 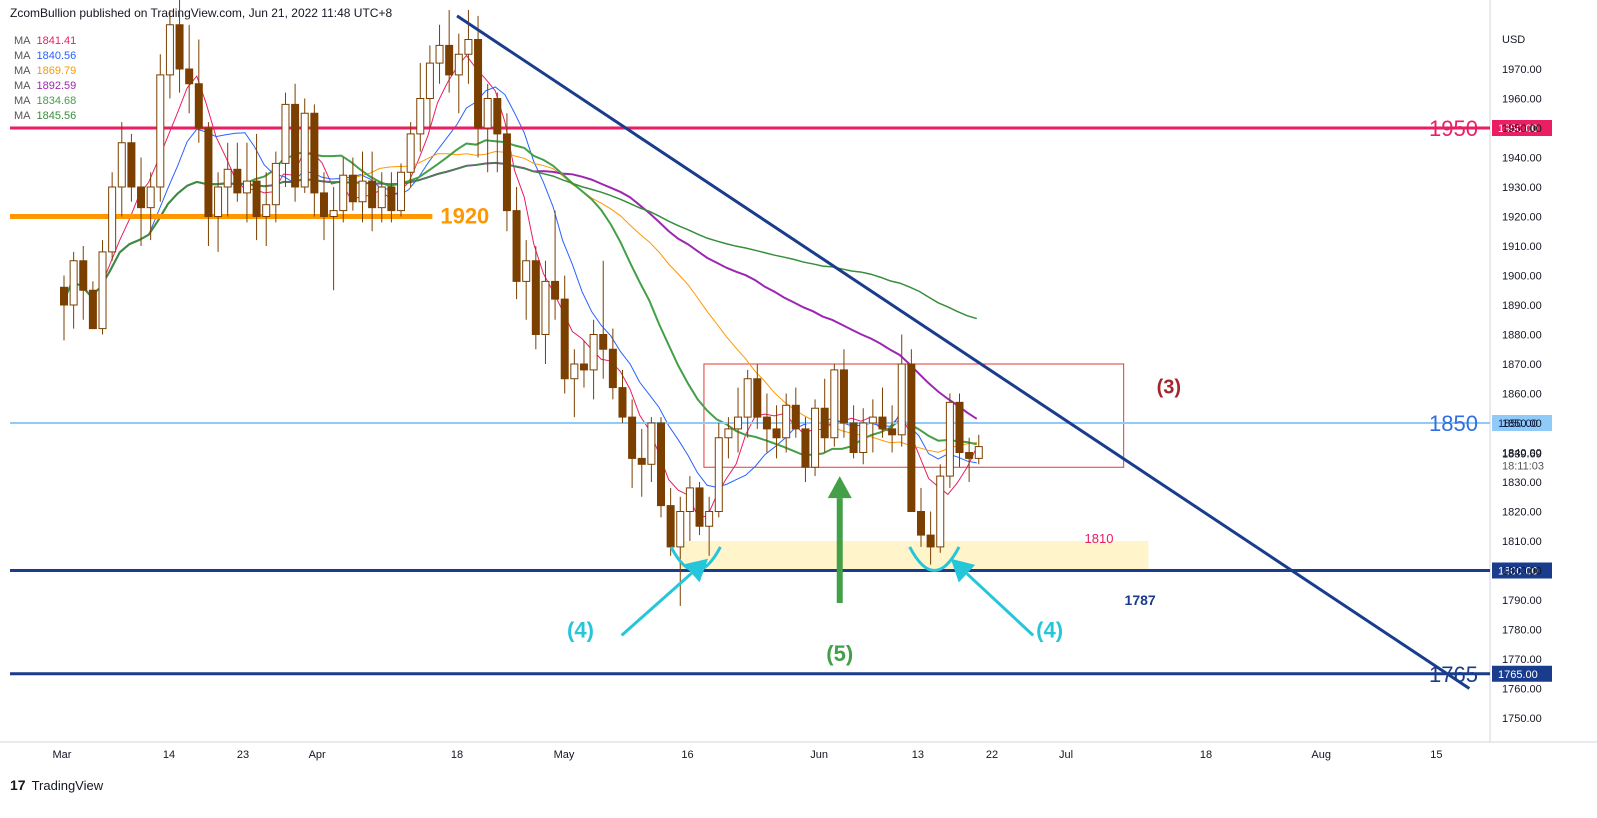 I want to click on price-tick-label: 1910.00, so click(x=1522, y=247).